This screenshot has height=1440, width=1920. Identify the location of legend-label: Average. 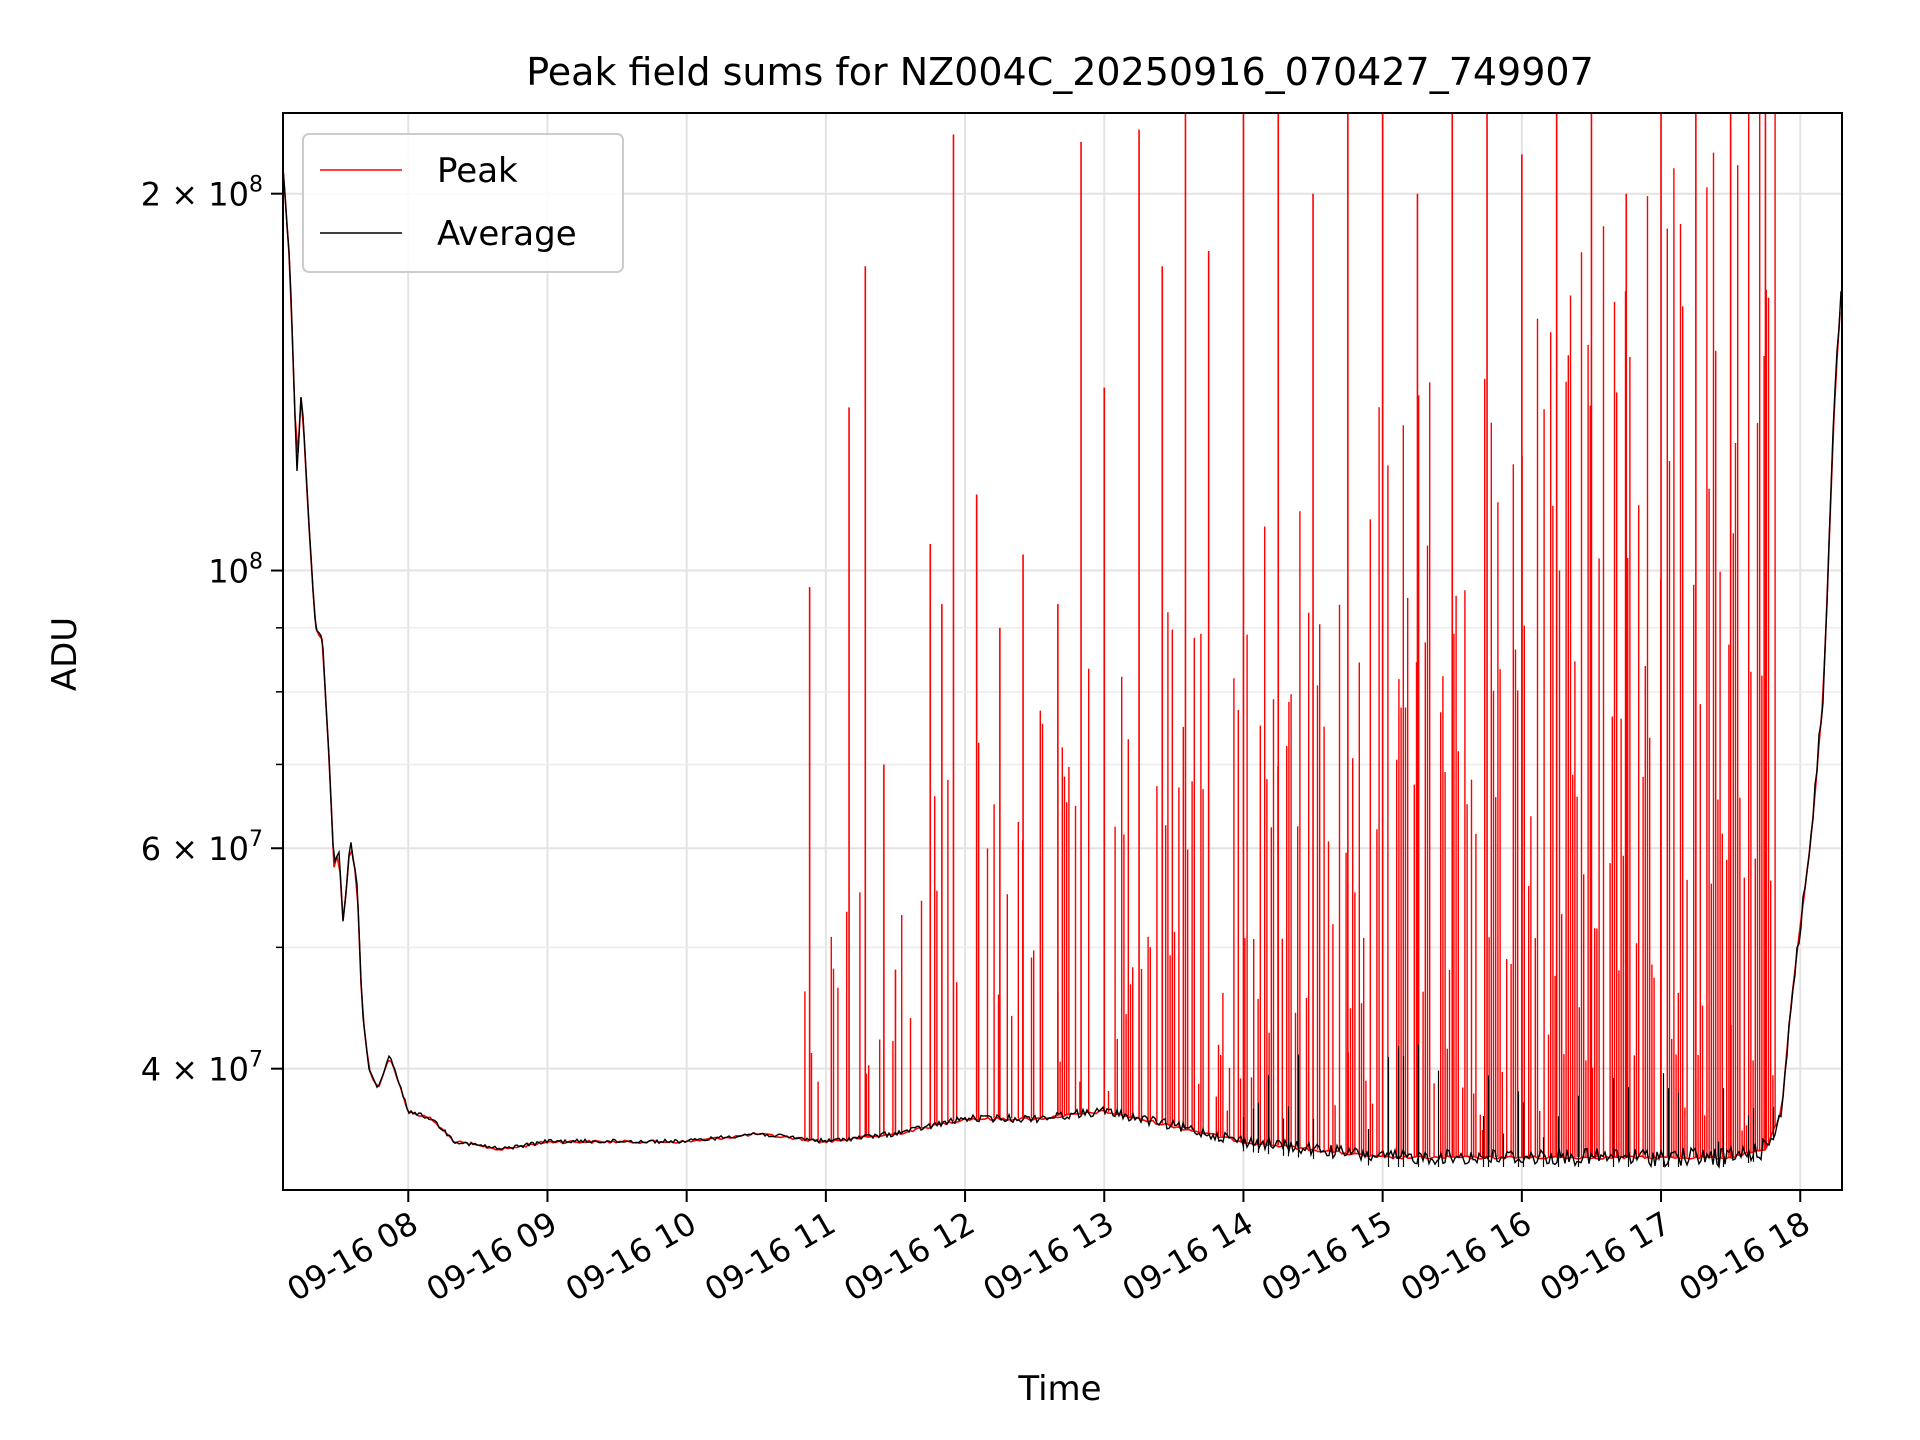
(507, 234).